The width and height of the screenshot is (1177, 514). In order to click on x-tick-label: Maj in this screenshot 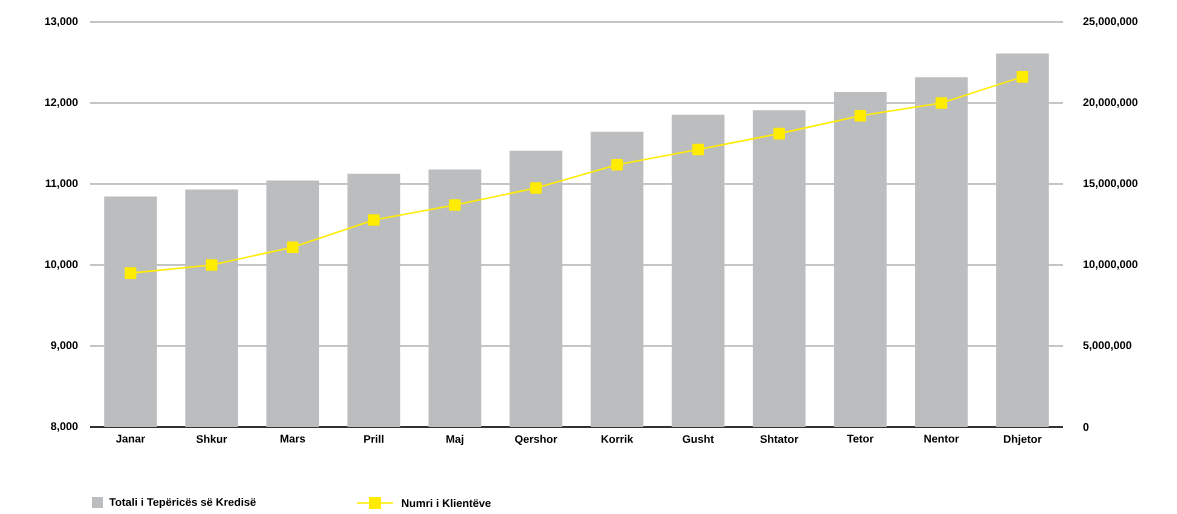, I will do `click(455, 440)`.